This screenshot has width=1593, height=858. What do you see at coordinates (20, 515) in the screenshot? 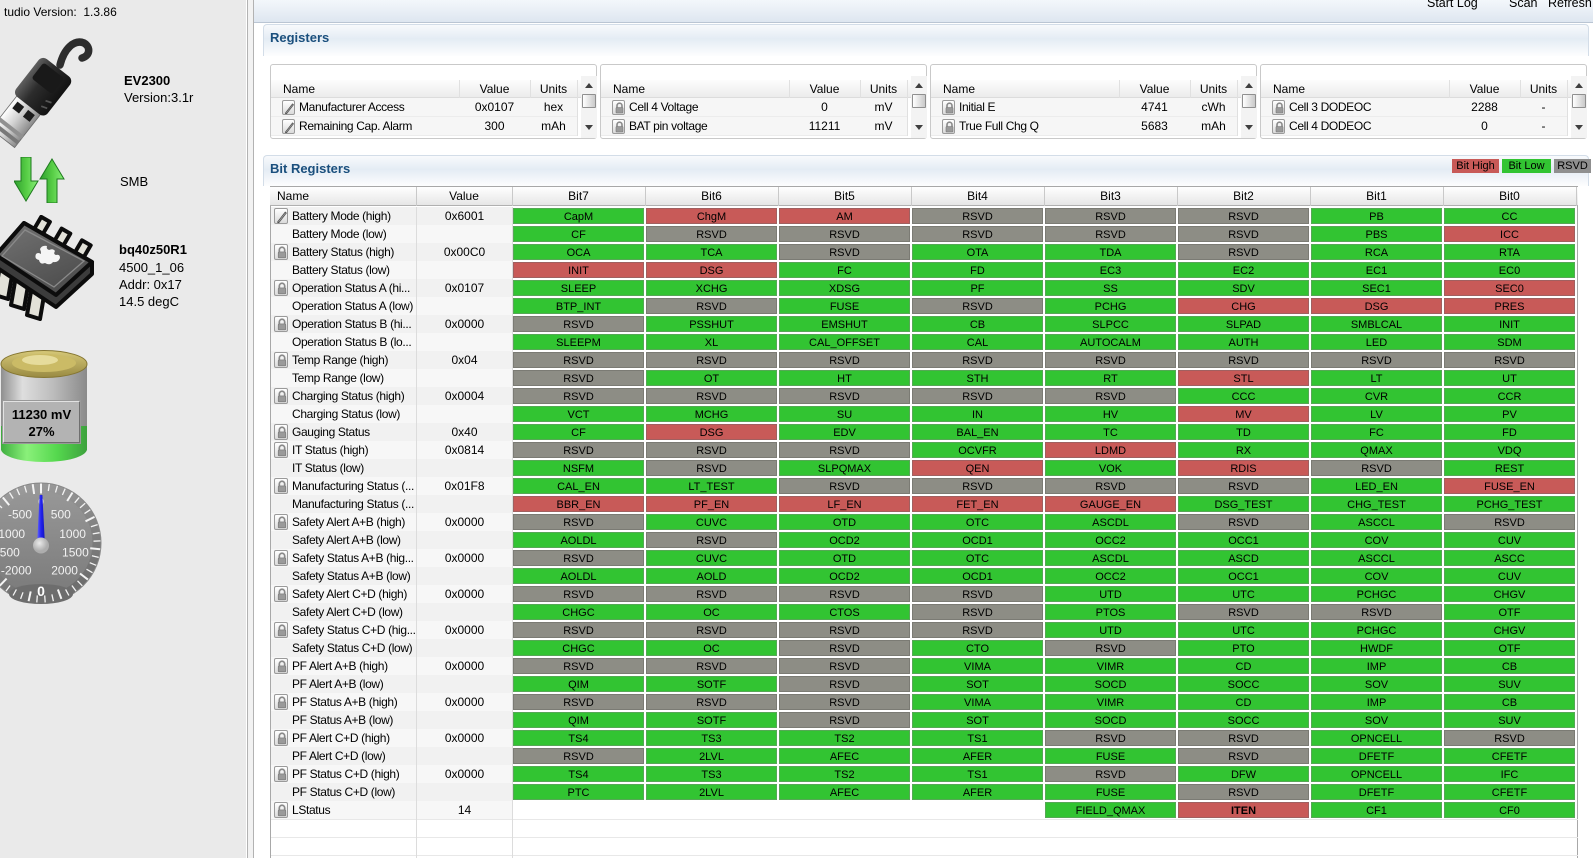
I see `svg-text: -500` at bounding box center [20, 515].